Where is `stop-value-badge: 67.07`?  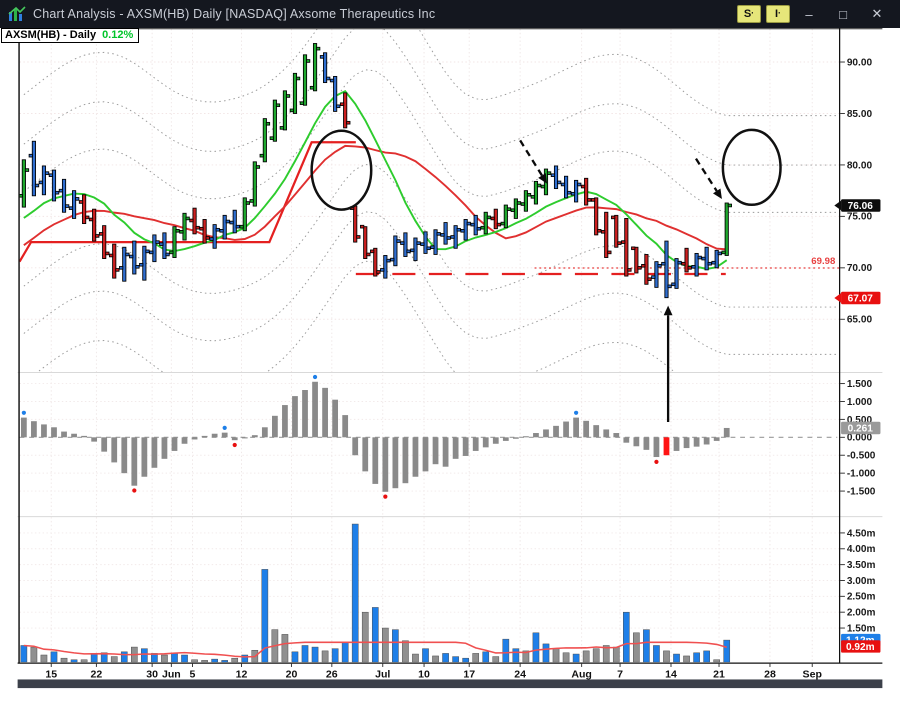
stop-value-badge: 67.07 is located at coordinates (857, 297).